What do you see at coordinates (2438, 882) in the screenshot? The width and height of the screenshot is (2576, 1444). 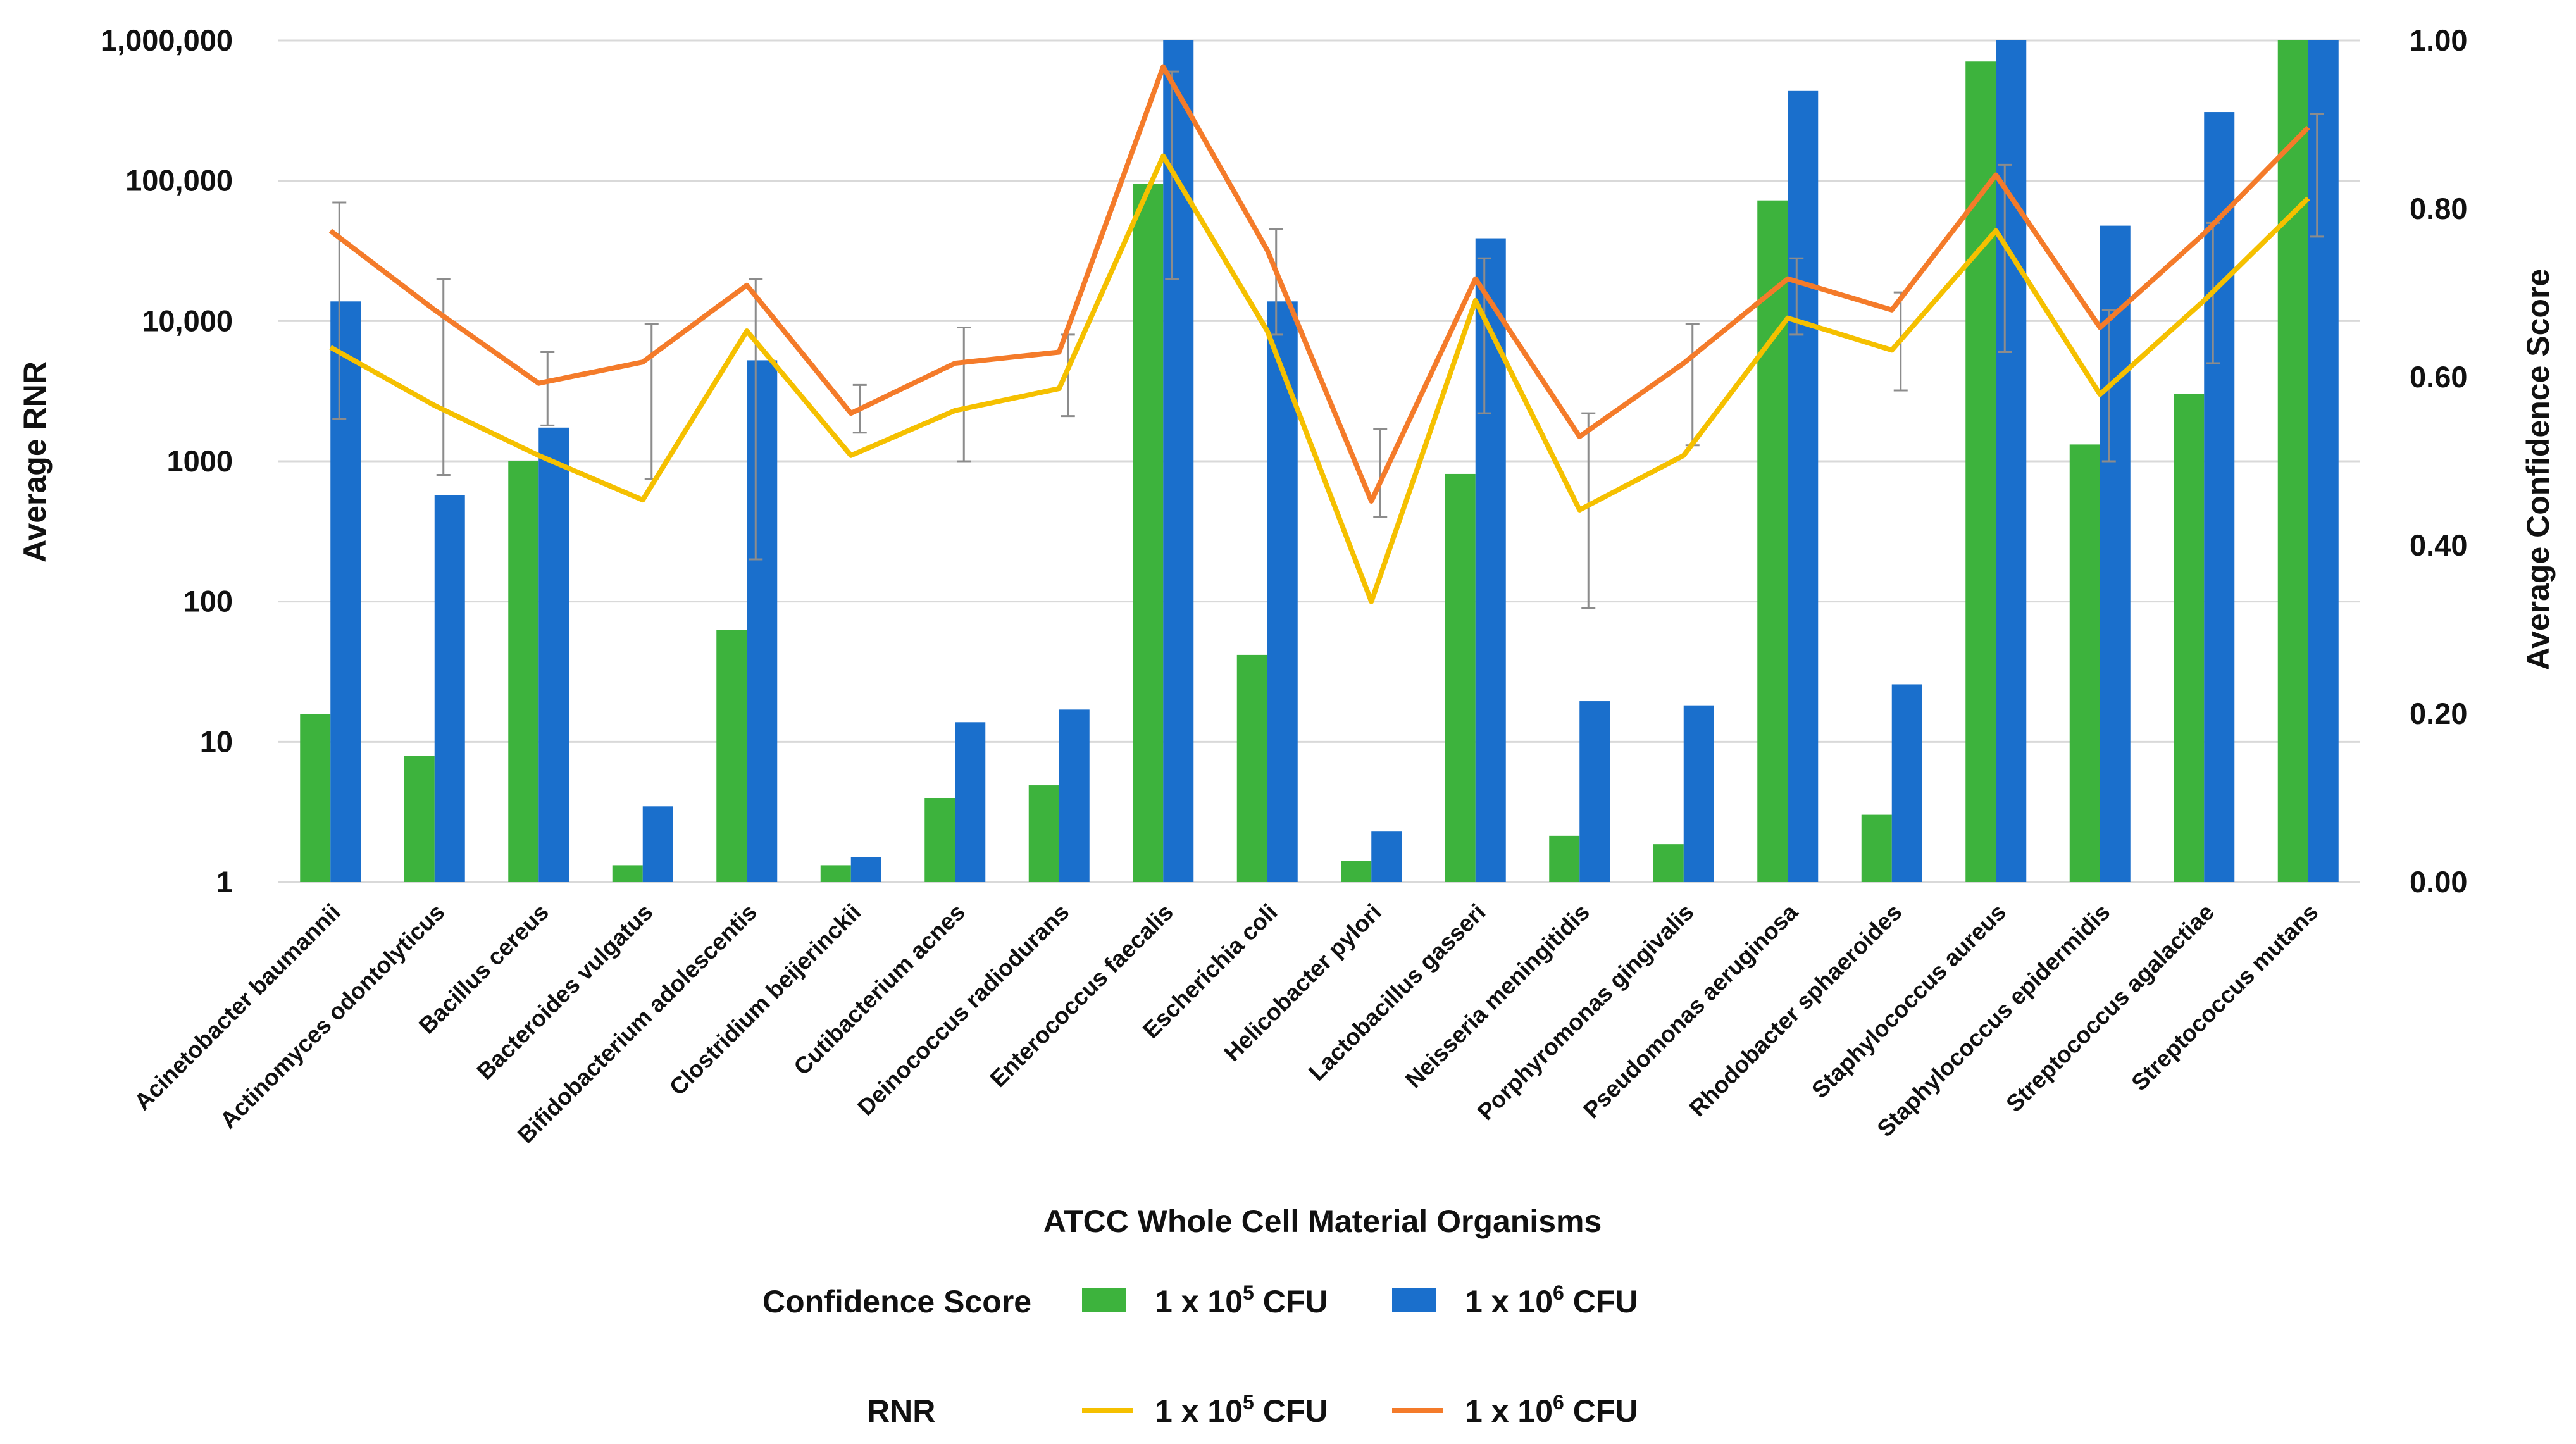 I see `y-right-tick-label: 0.00` at bounding box center [2438, 882].